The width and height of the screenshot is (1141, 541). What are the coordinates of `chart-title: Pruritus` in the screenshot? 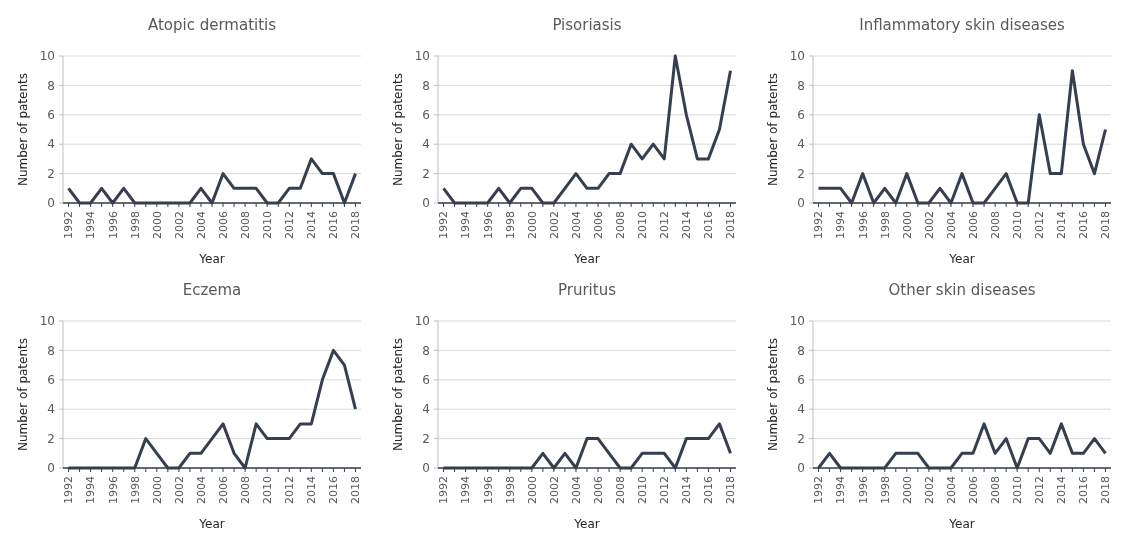 It's located at (587, 290).